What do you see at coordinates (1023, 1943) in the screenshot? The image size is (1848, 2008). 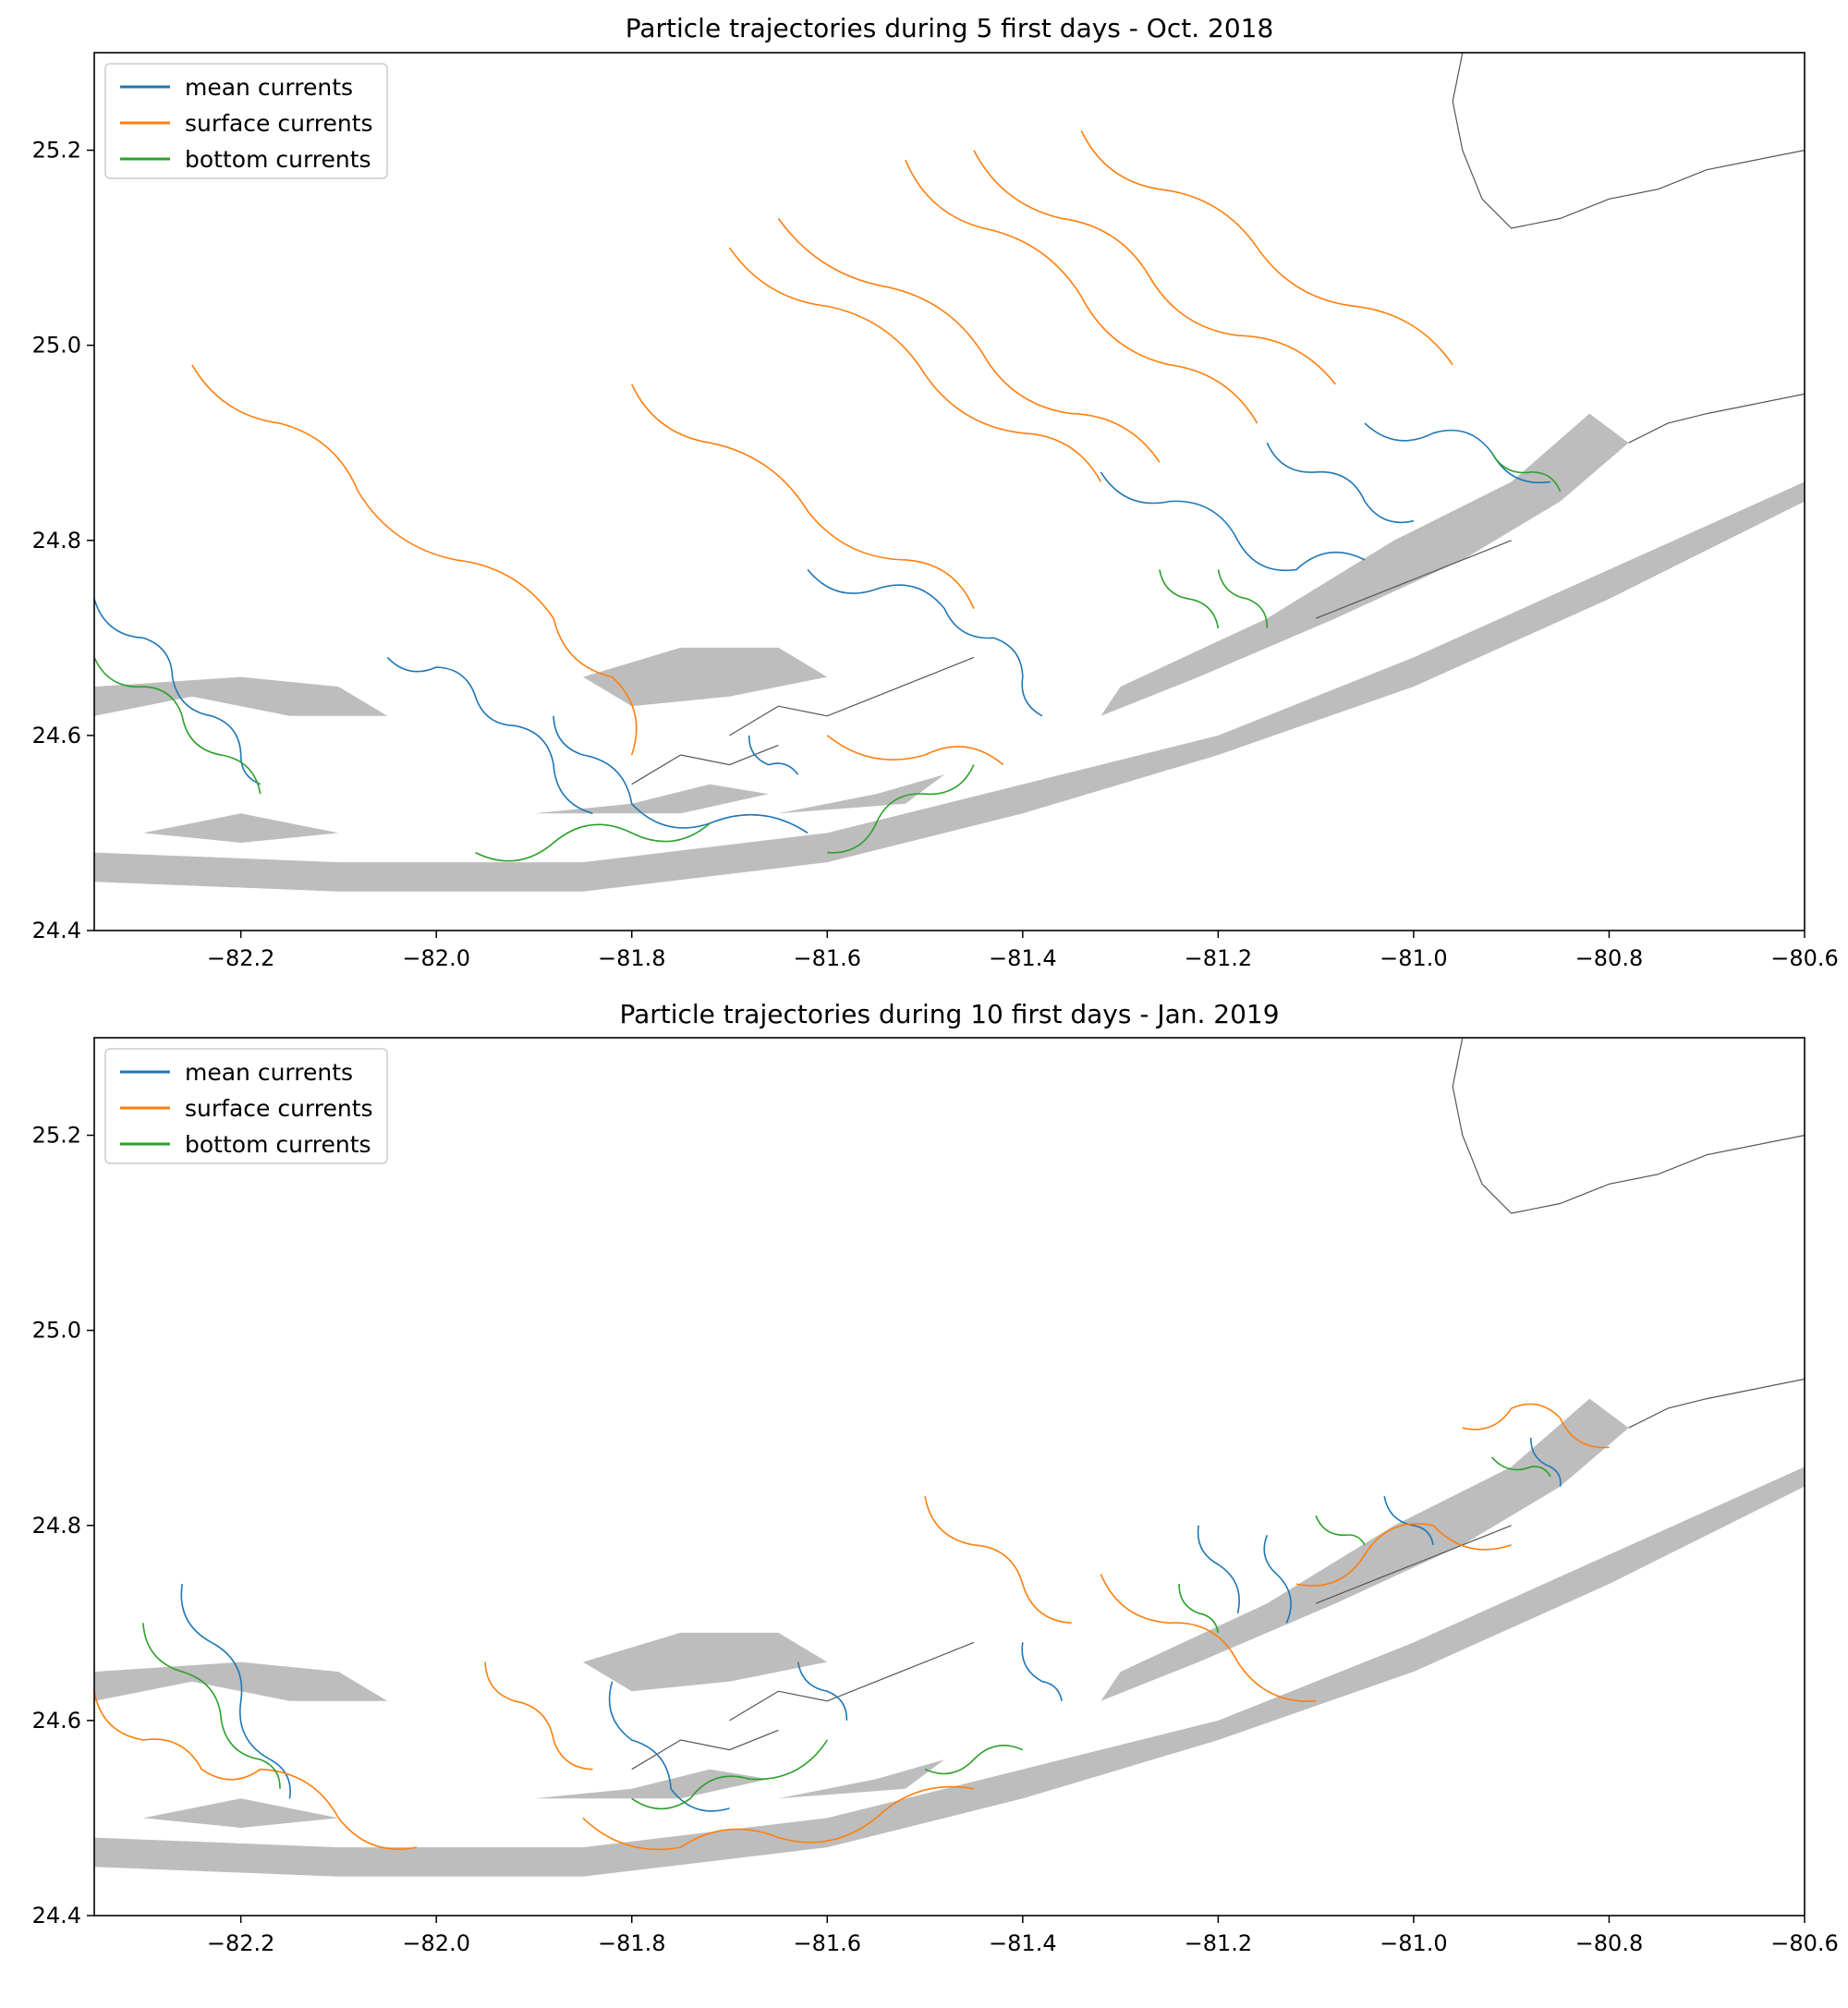 I see `x-tick-label: −81.4` at bounding box center [1023, 1943].